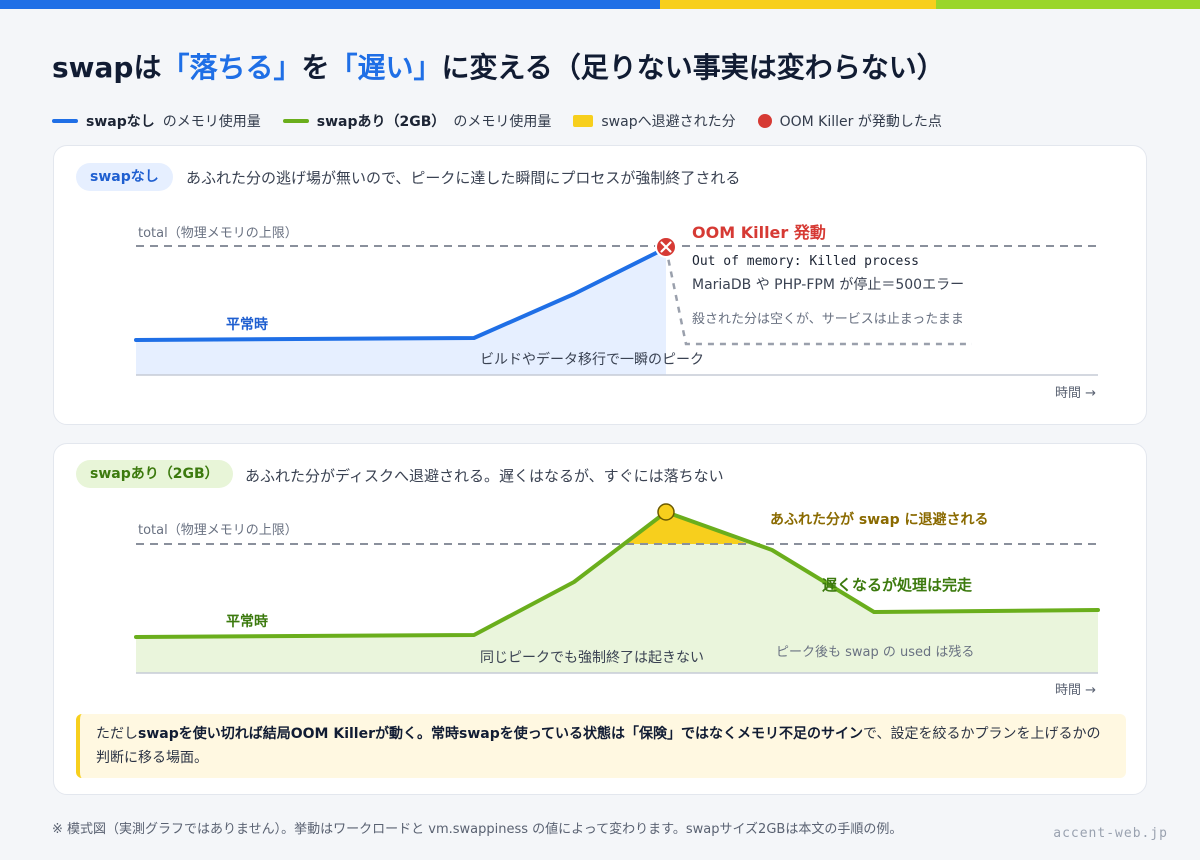 The height and width of the screenshot is (860, 1200). Describe the element at coordinates (764, 121) in the screenshot. I see `legend-red-dot` at that location.